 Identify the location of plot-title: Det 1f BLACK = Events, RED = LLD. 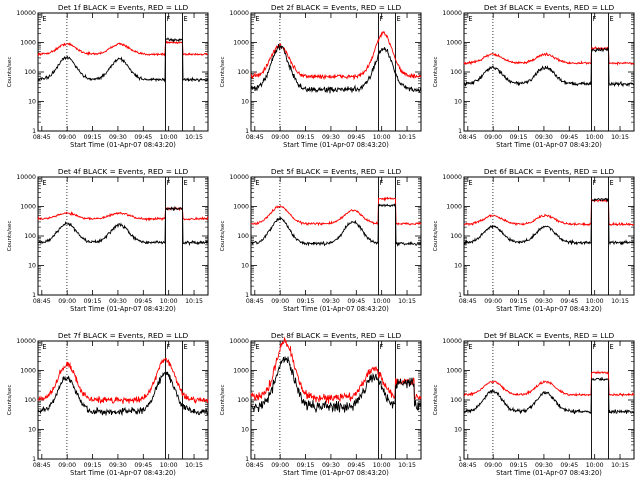
(123, 7).